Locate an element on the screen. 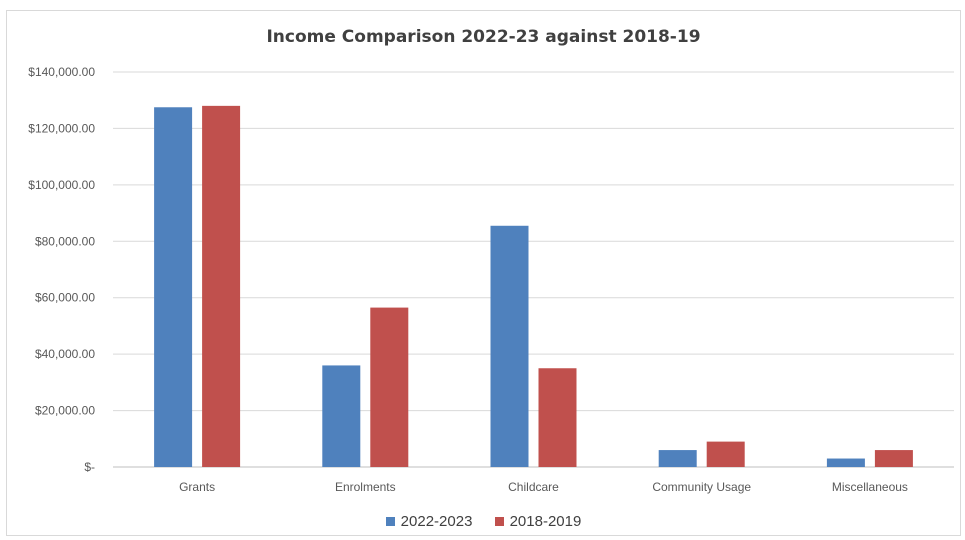  y-tick-label: $140,000.00 is located at coordinates (61, 72).